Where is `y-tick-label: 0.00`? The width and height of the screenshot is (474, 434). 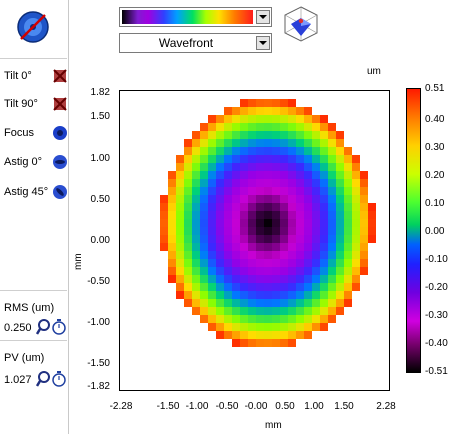
y-tick-label: 0.00 is located at coordinates (100, 240).